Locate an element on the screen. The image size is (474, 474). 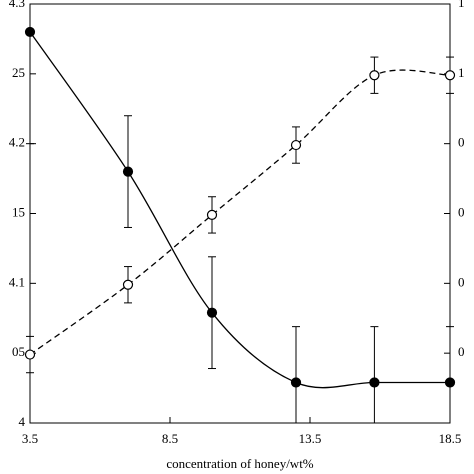
y-tick-label: 4.3 is located at coordinates (17, 5).